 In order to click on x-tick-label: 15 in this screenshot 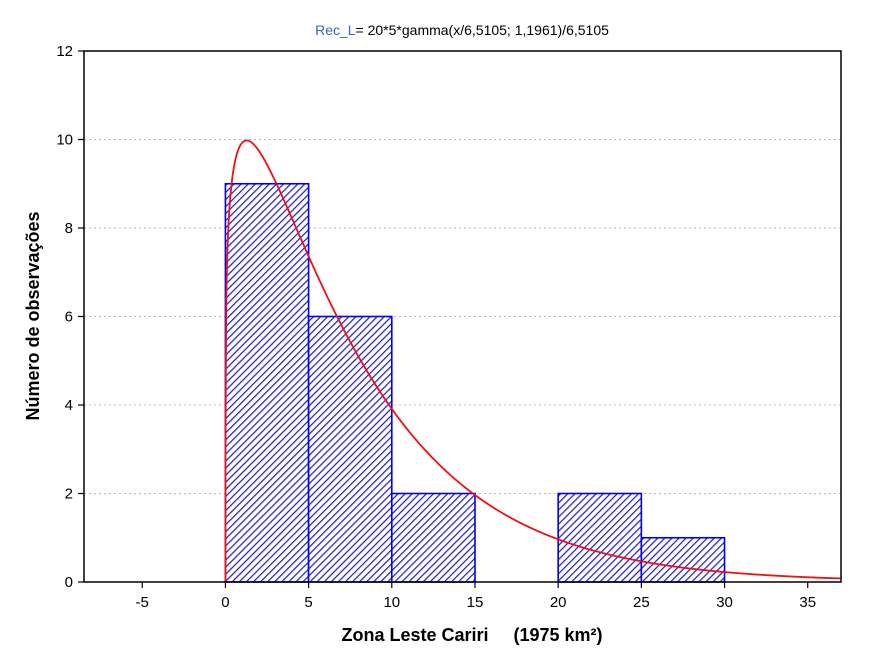, I will do `click(475, 602)`.